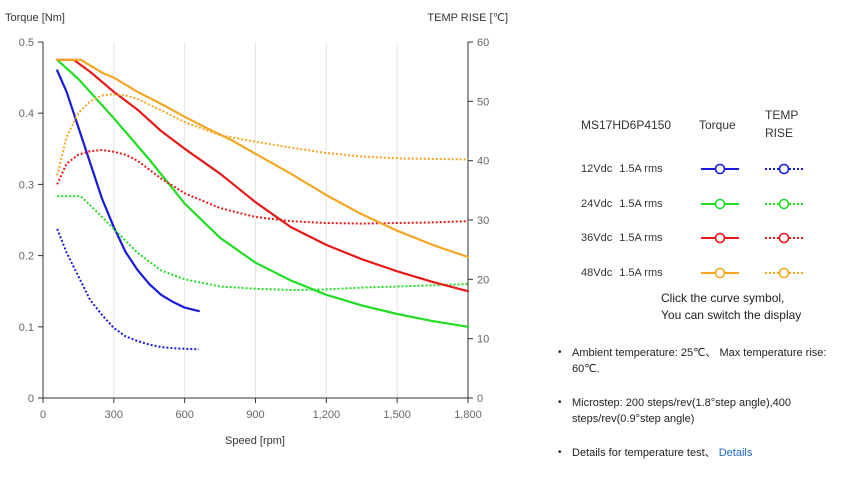  Describe the element at coordinates (114, 415) in the screenshot. I see `x-tick-label: 300` at that location.